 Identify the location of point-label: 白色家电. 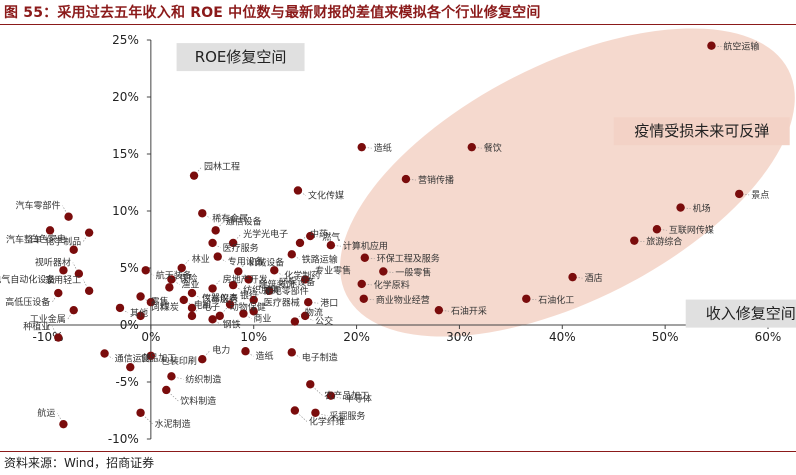
(48, 239).